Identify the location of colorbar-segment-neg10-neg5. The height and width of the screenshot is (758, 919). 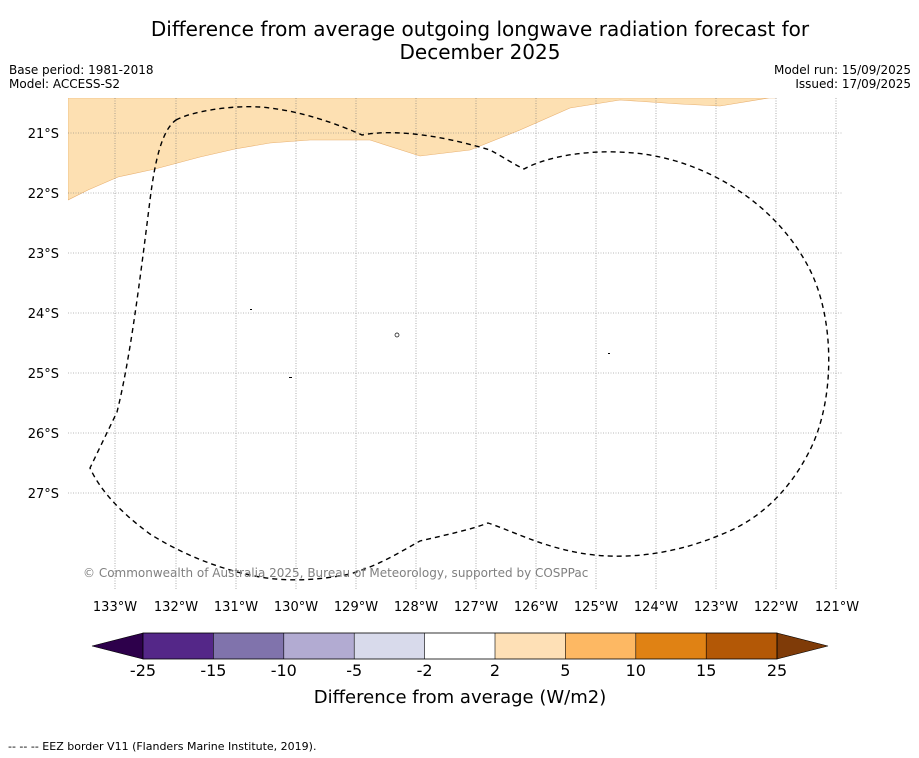
(319, 646).